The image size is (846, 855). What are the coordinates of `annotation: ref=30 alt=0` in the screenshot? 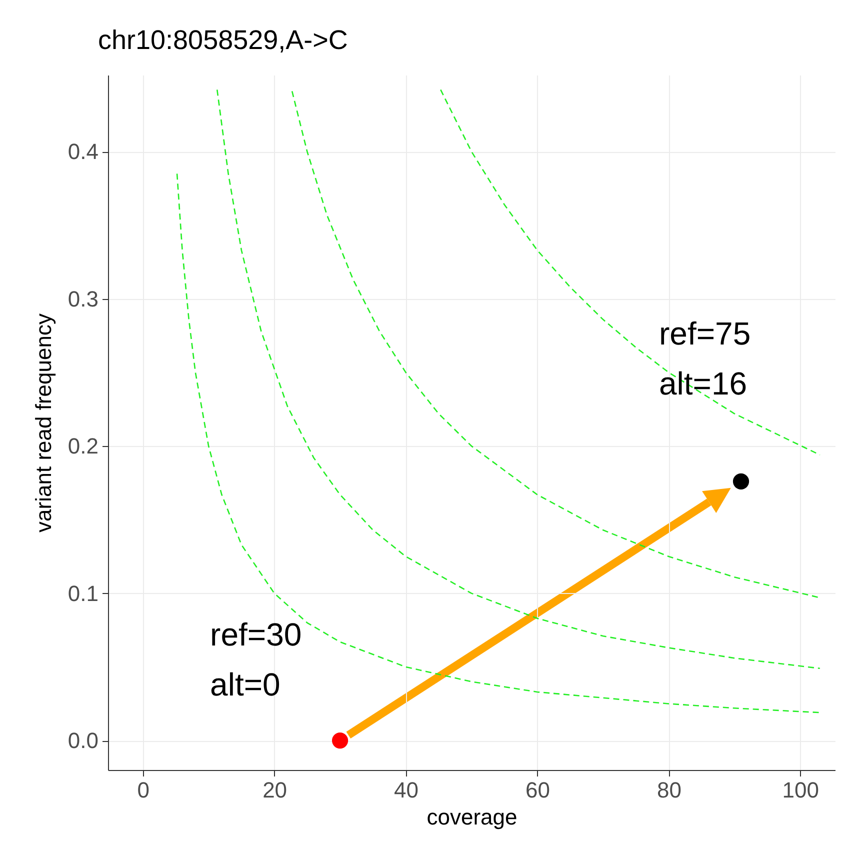 It's located at (256, 659).